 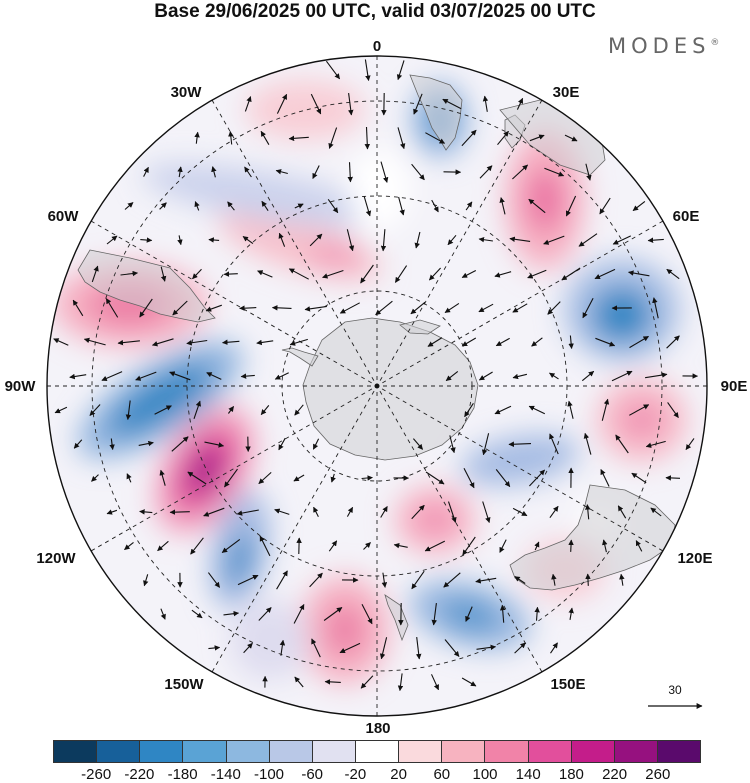 I want to click on antarctic-peninsula, so click(x=300, y=357).